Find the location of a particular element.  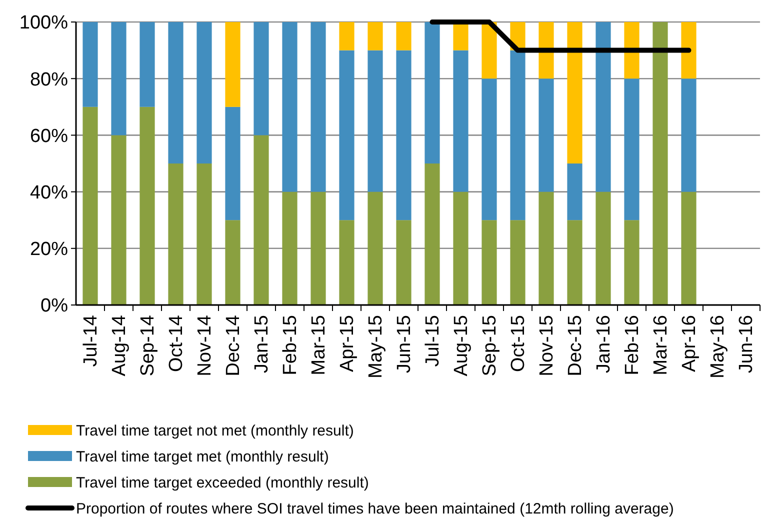

y-tick-label: 80% is located at coordinates (49, 79).